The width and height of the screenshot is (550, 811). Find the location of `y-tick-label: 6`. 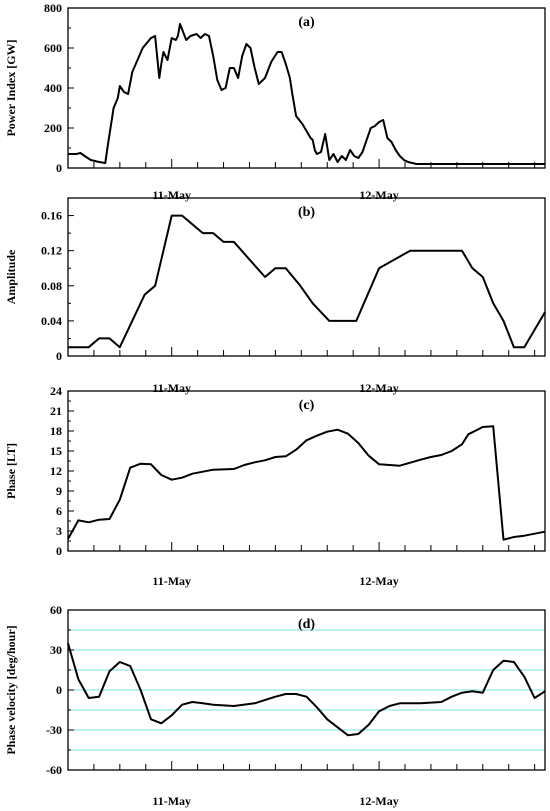

y-tick-label: 6 is located at coordinates (59, 511).